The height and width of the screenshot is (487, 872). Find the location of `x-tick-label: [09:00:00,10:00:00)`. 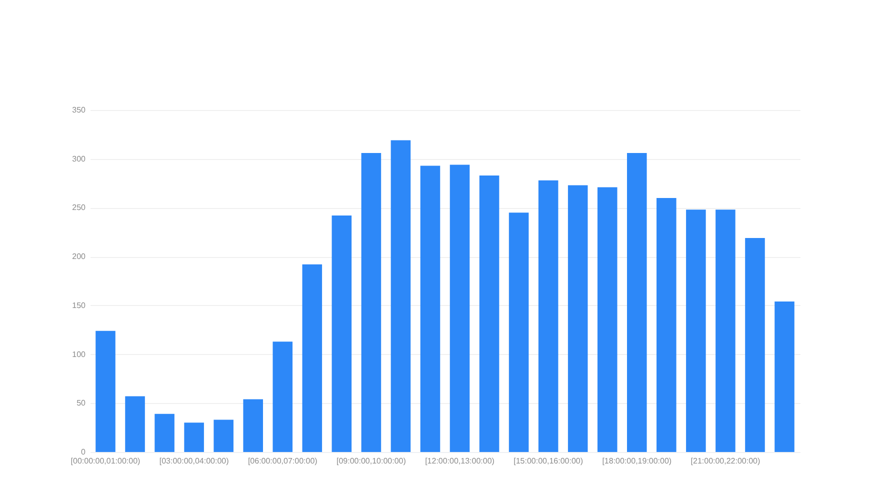

x-tick-label: [09:00:00,10:00:00) is located at coordinates (371, 461).